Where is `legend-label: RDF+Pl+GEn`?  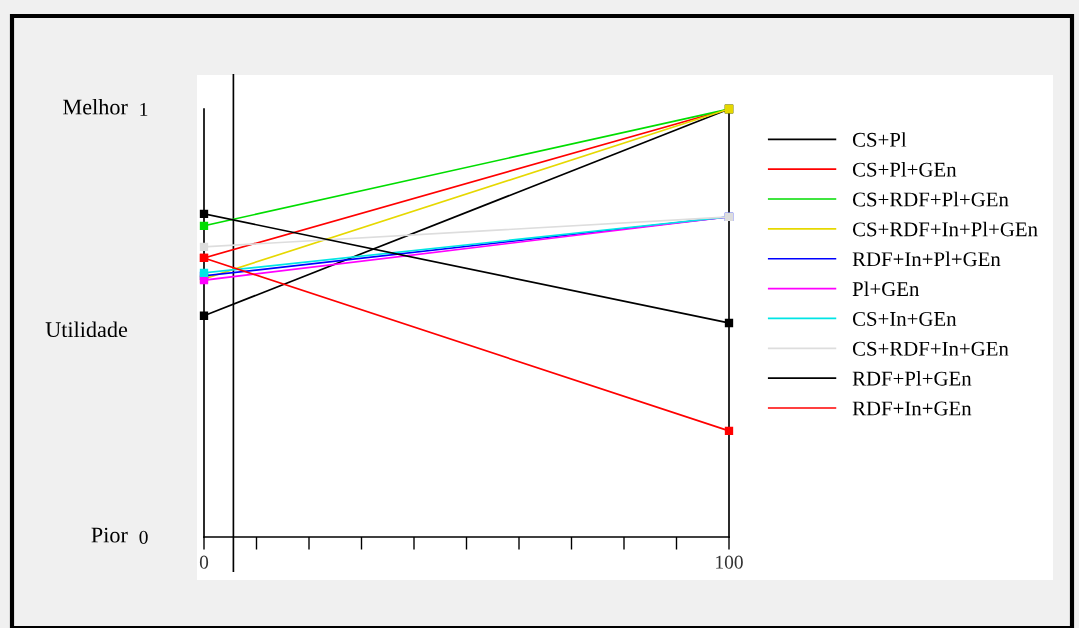 legend-label: RDF+Pl+GEn is located at coordinates (912, 378).